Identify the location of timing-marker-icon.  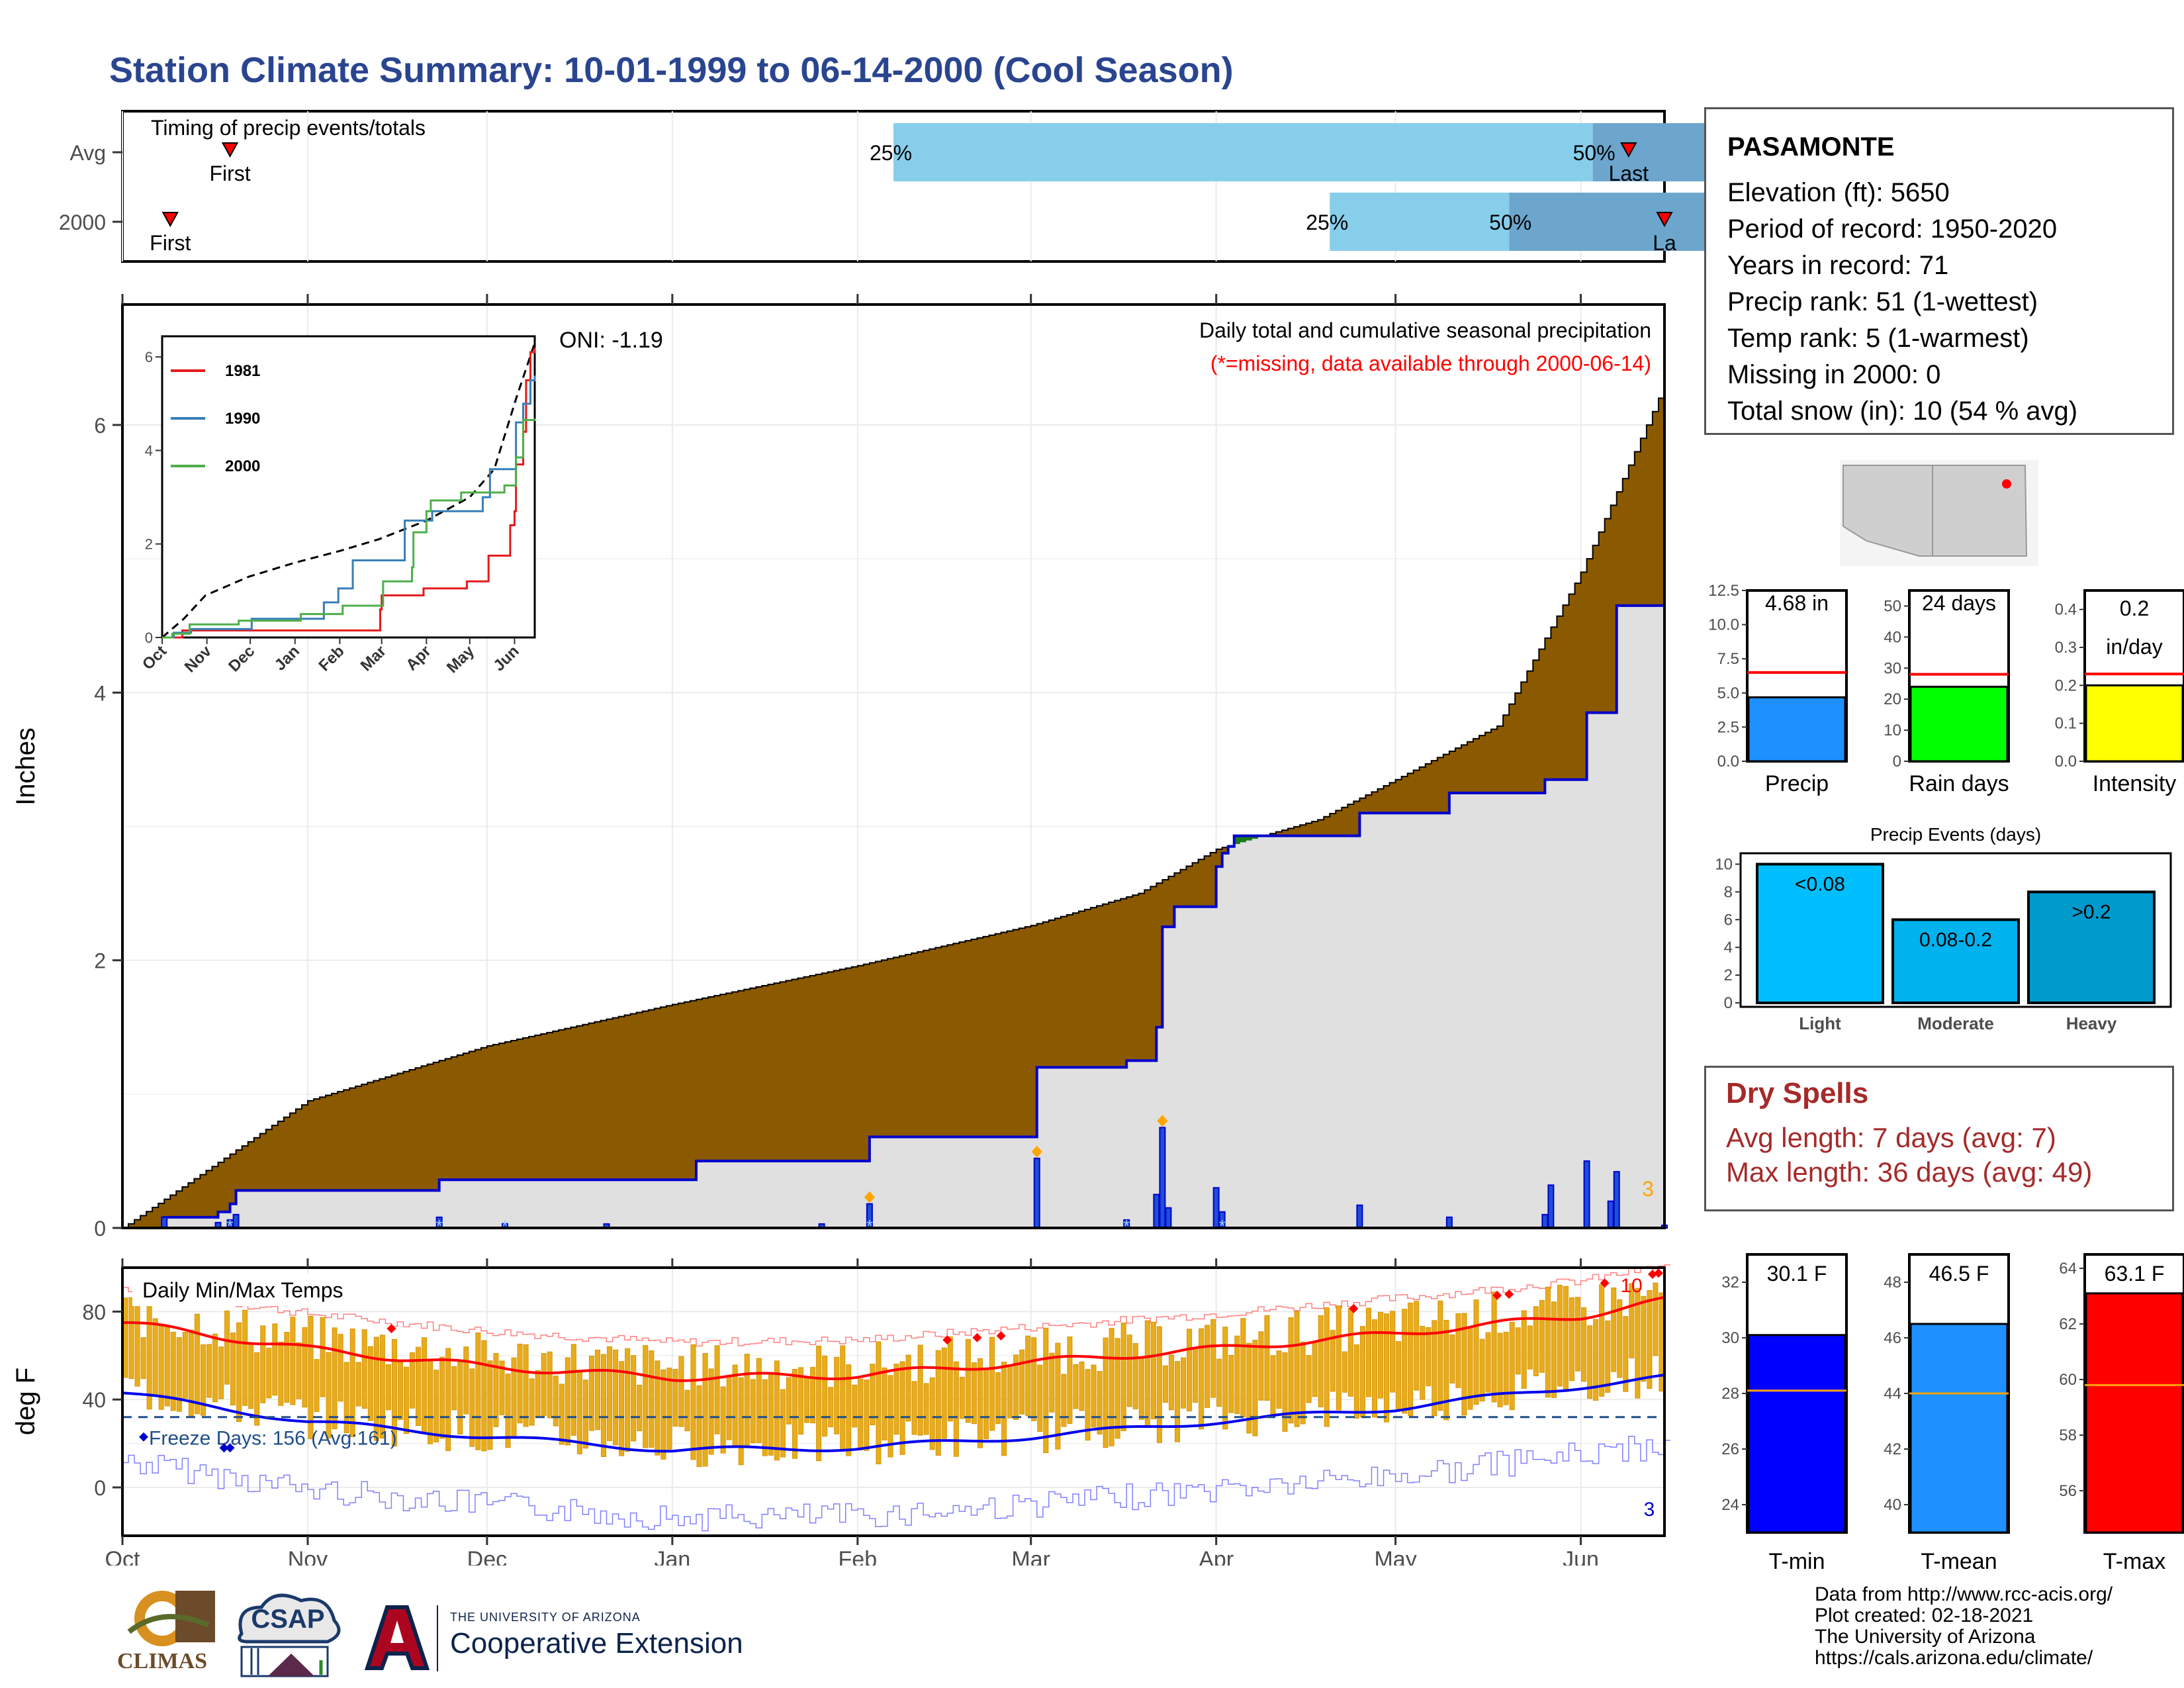
(170, 220).